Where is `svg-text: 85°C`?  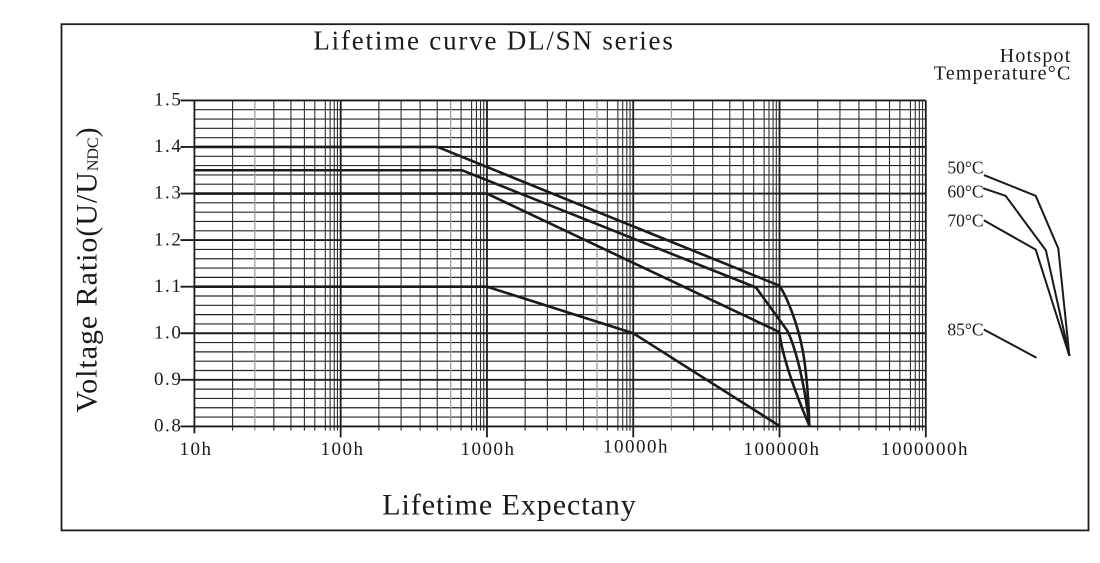 svg-text: 85°C is located at coordinates (965, 330).